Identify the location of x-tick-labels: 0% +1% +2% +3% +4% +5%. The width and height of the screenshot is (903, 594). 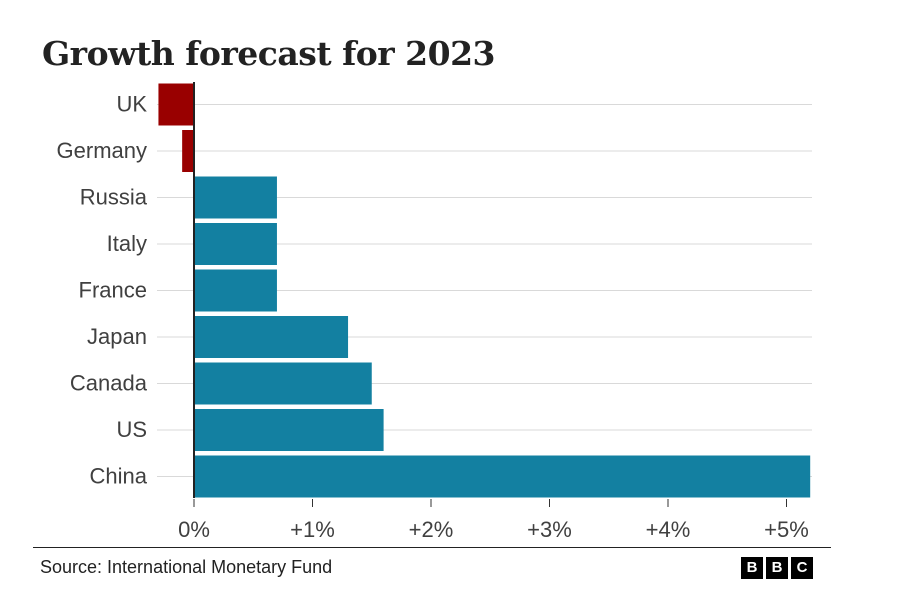
(493, 520).